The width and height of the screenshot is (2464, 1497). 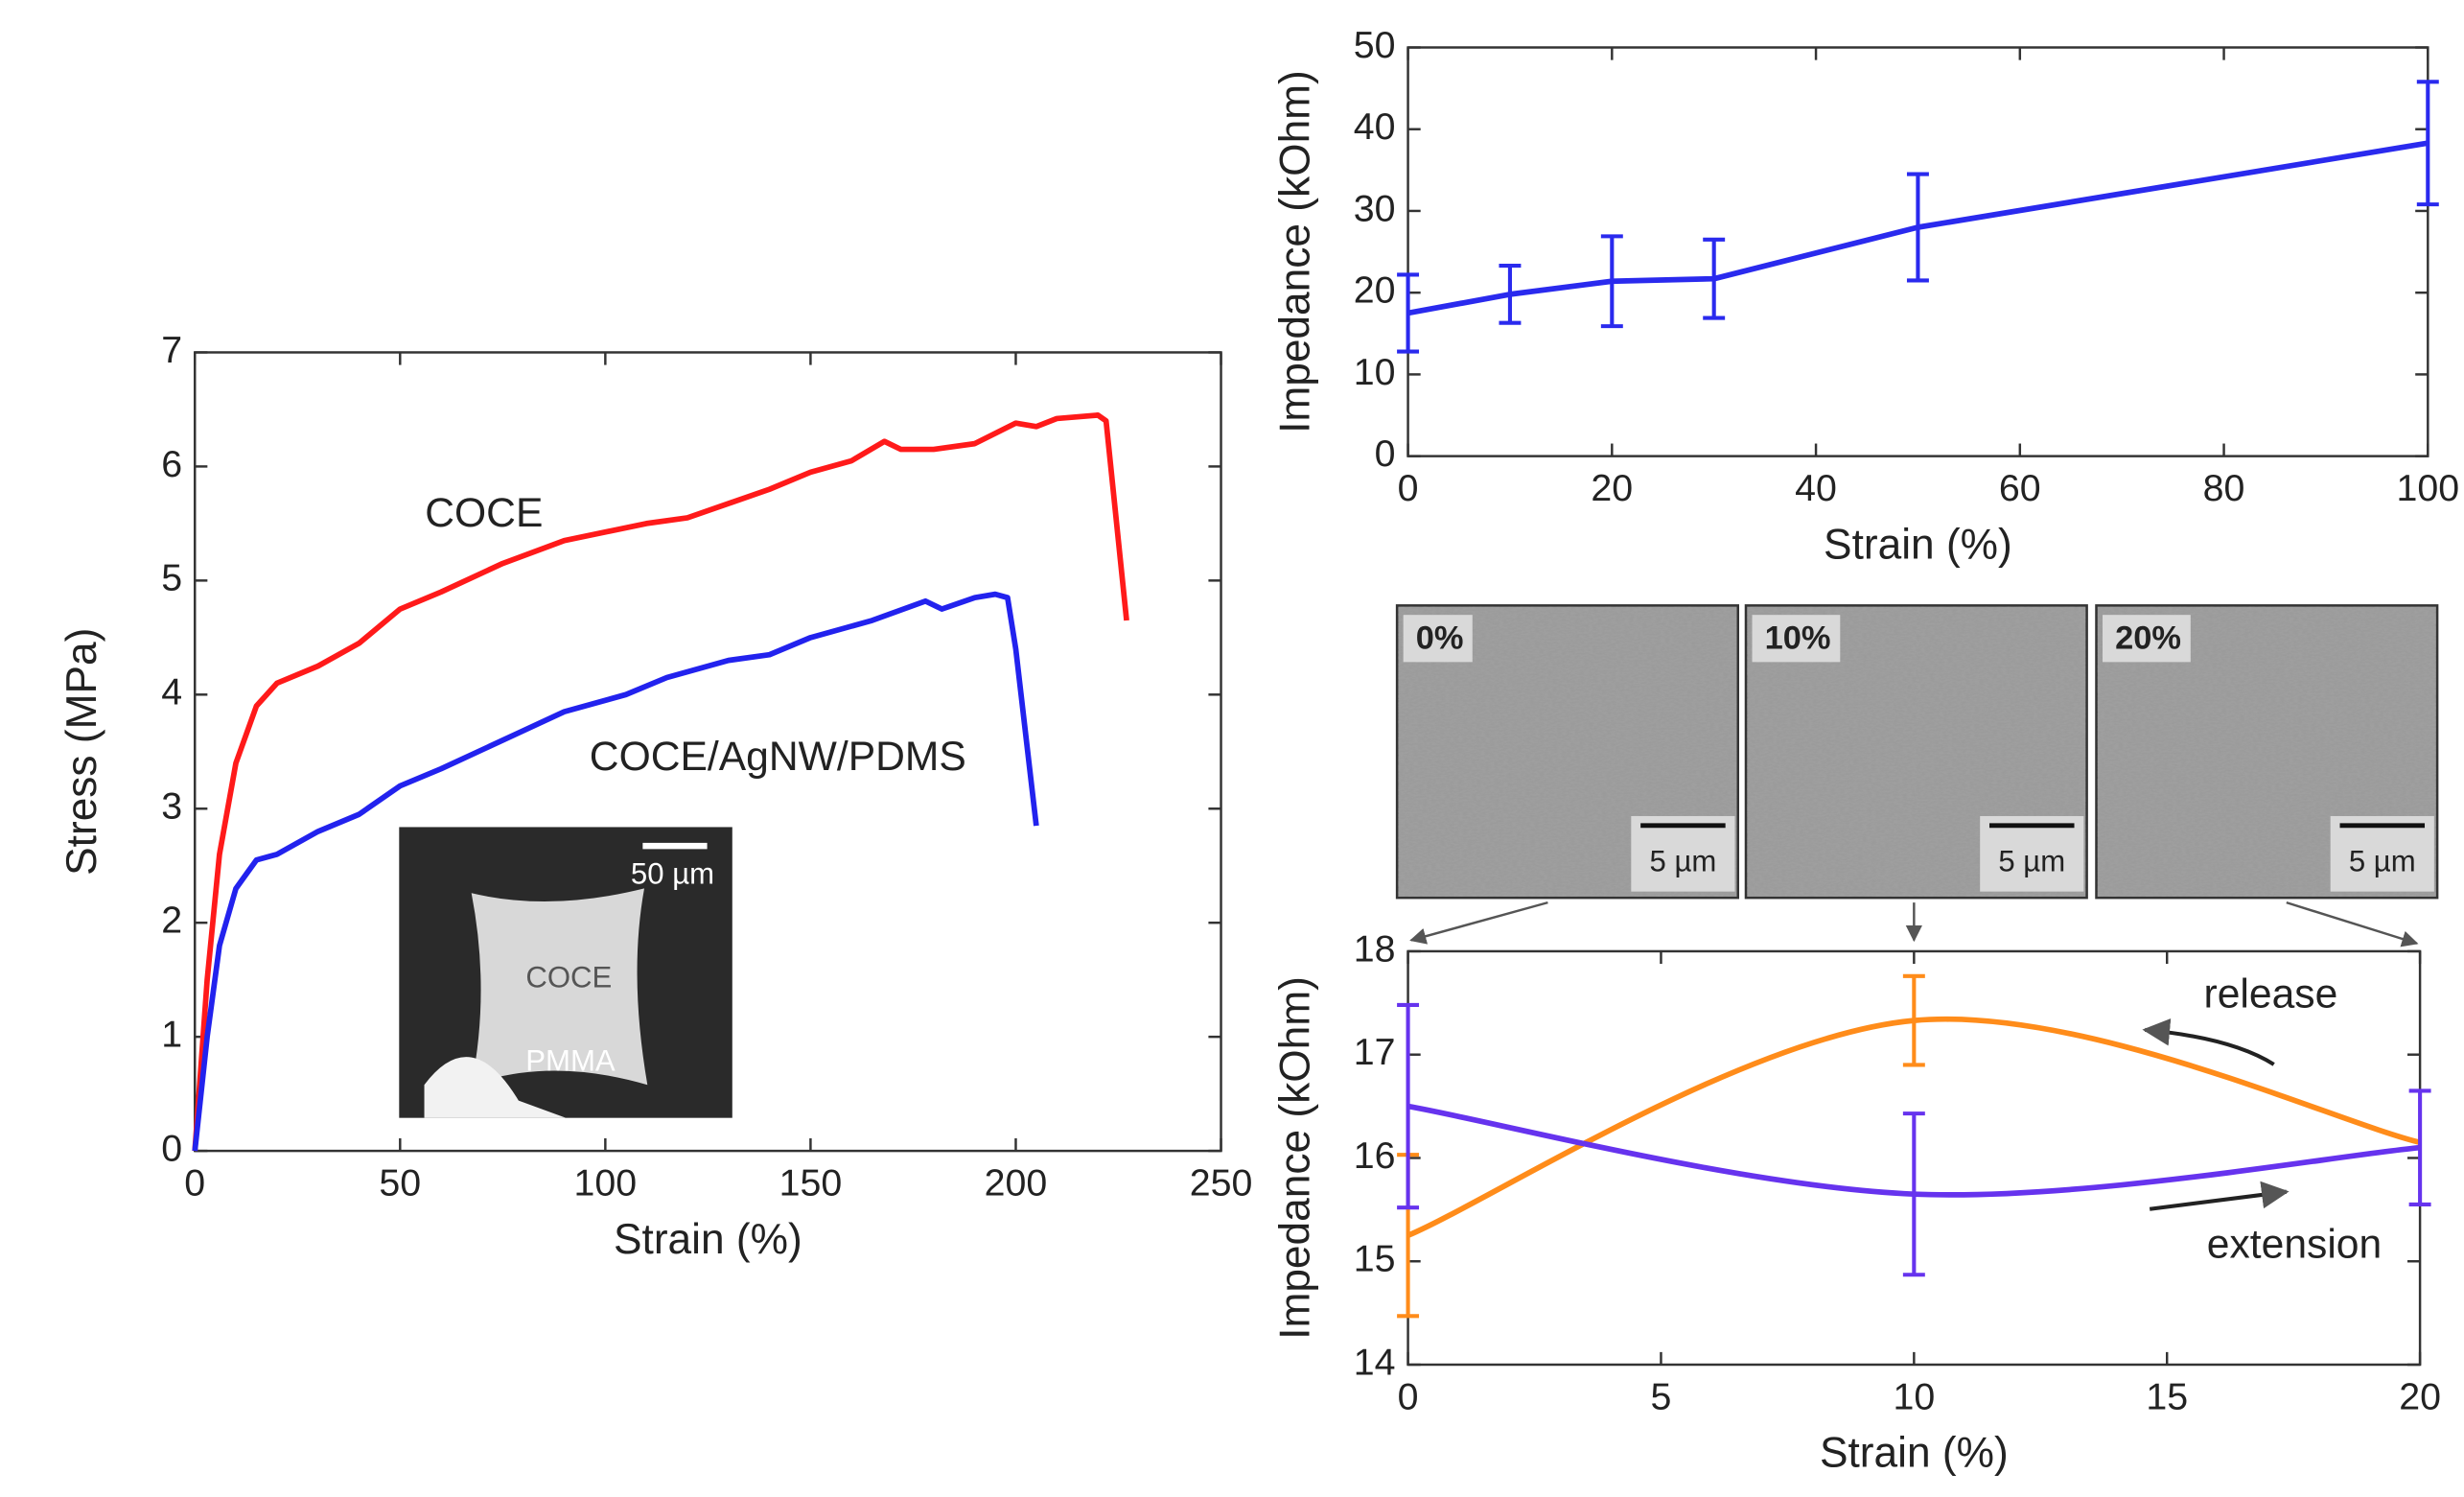 I want to click on micrograph-label: 10%, so click(x=1798, y=638).